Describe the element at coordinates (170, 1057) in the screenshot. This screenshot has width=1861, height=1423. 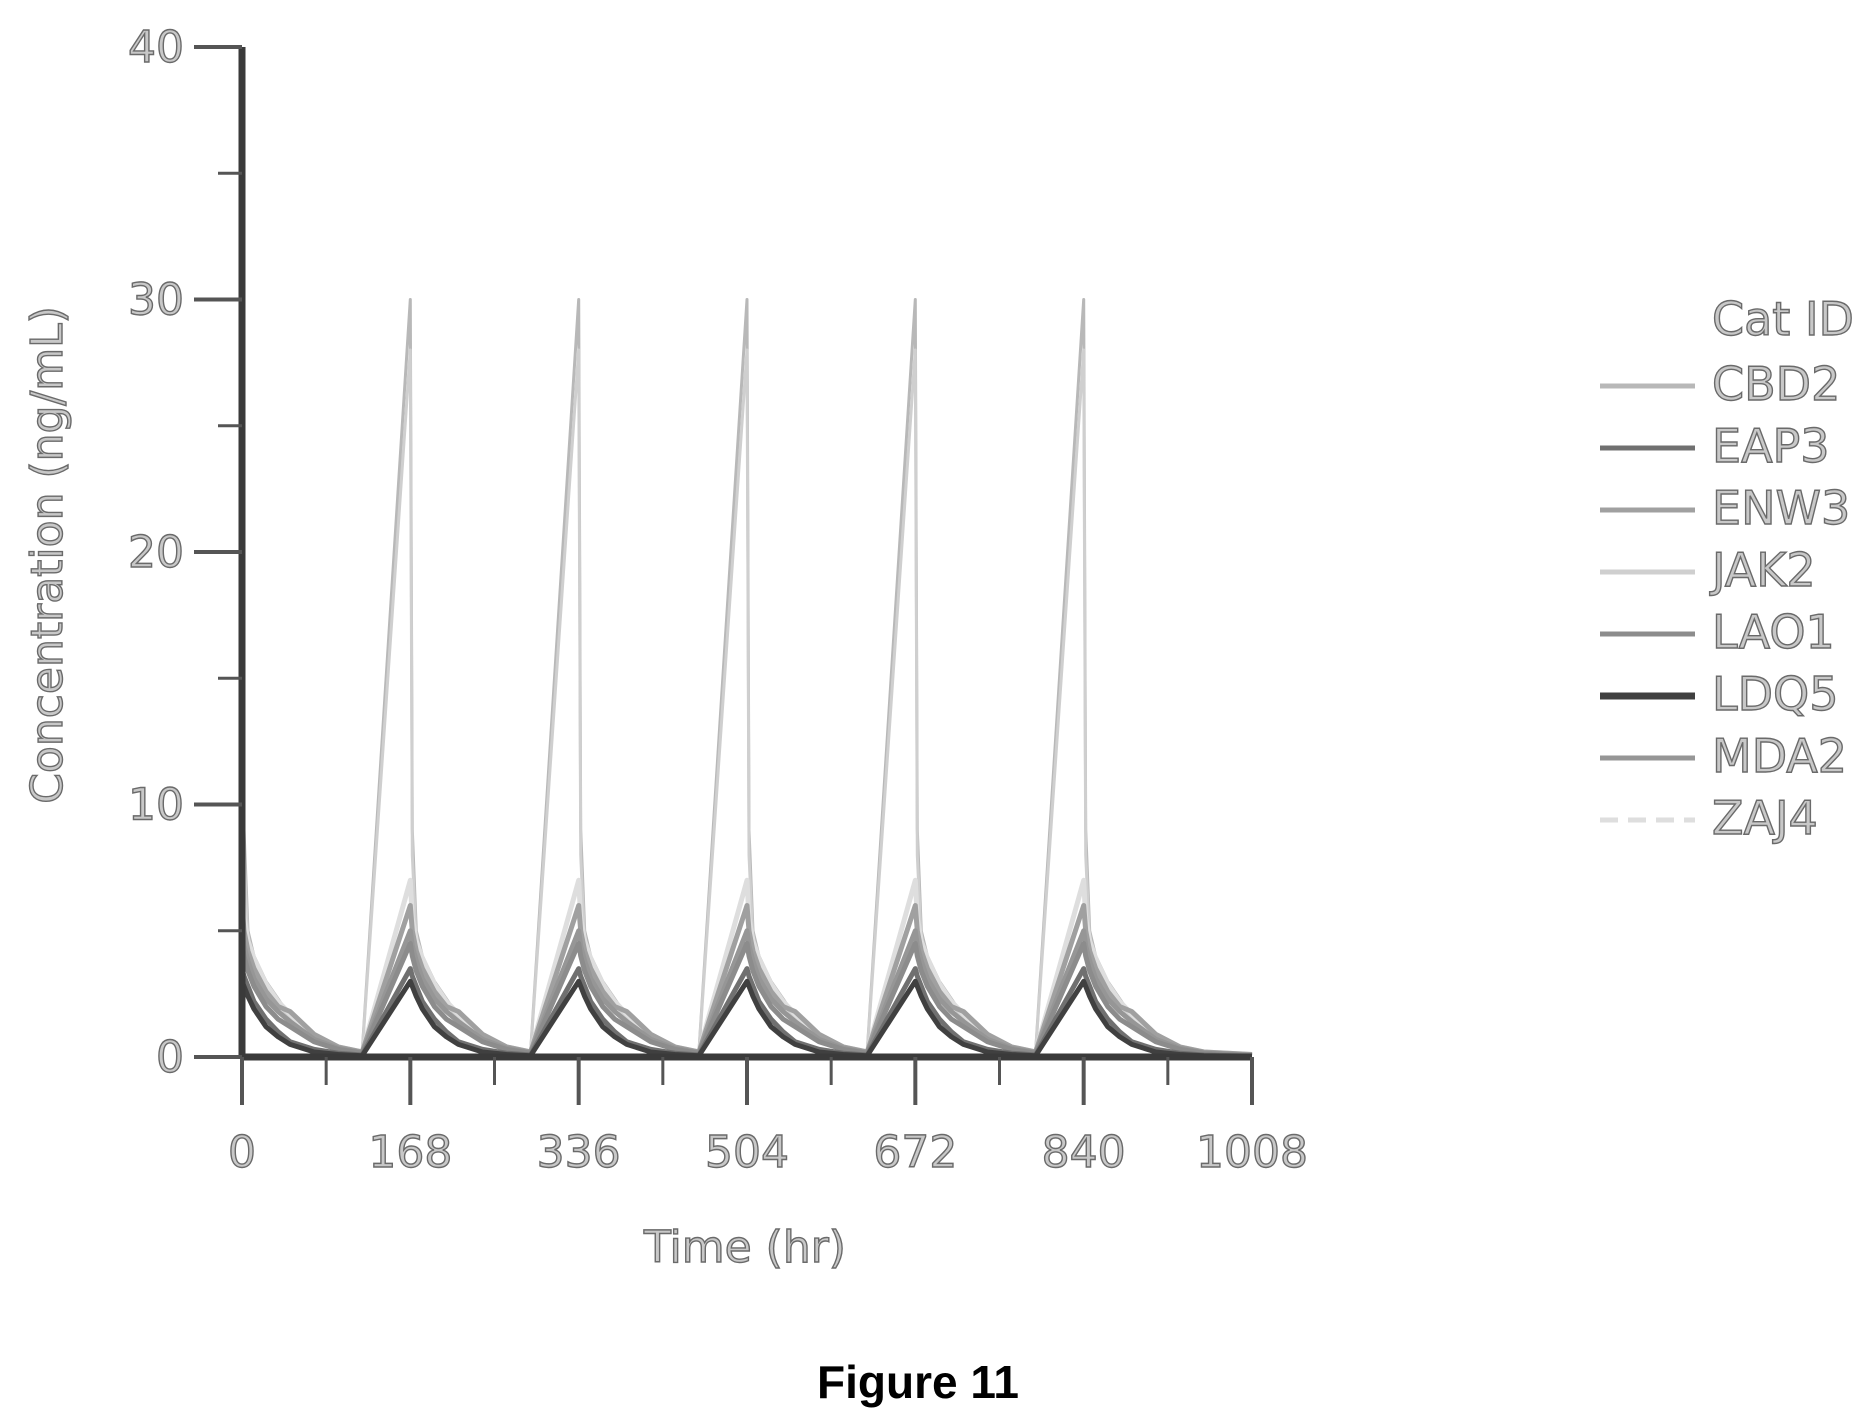
I see `y-tick-label-0: 0` at that location.